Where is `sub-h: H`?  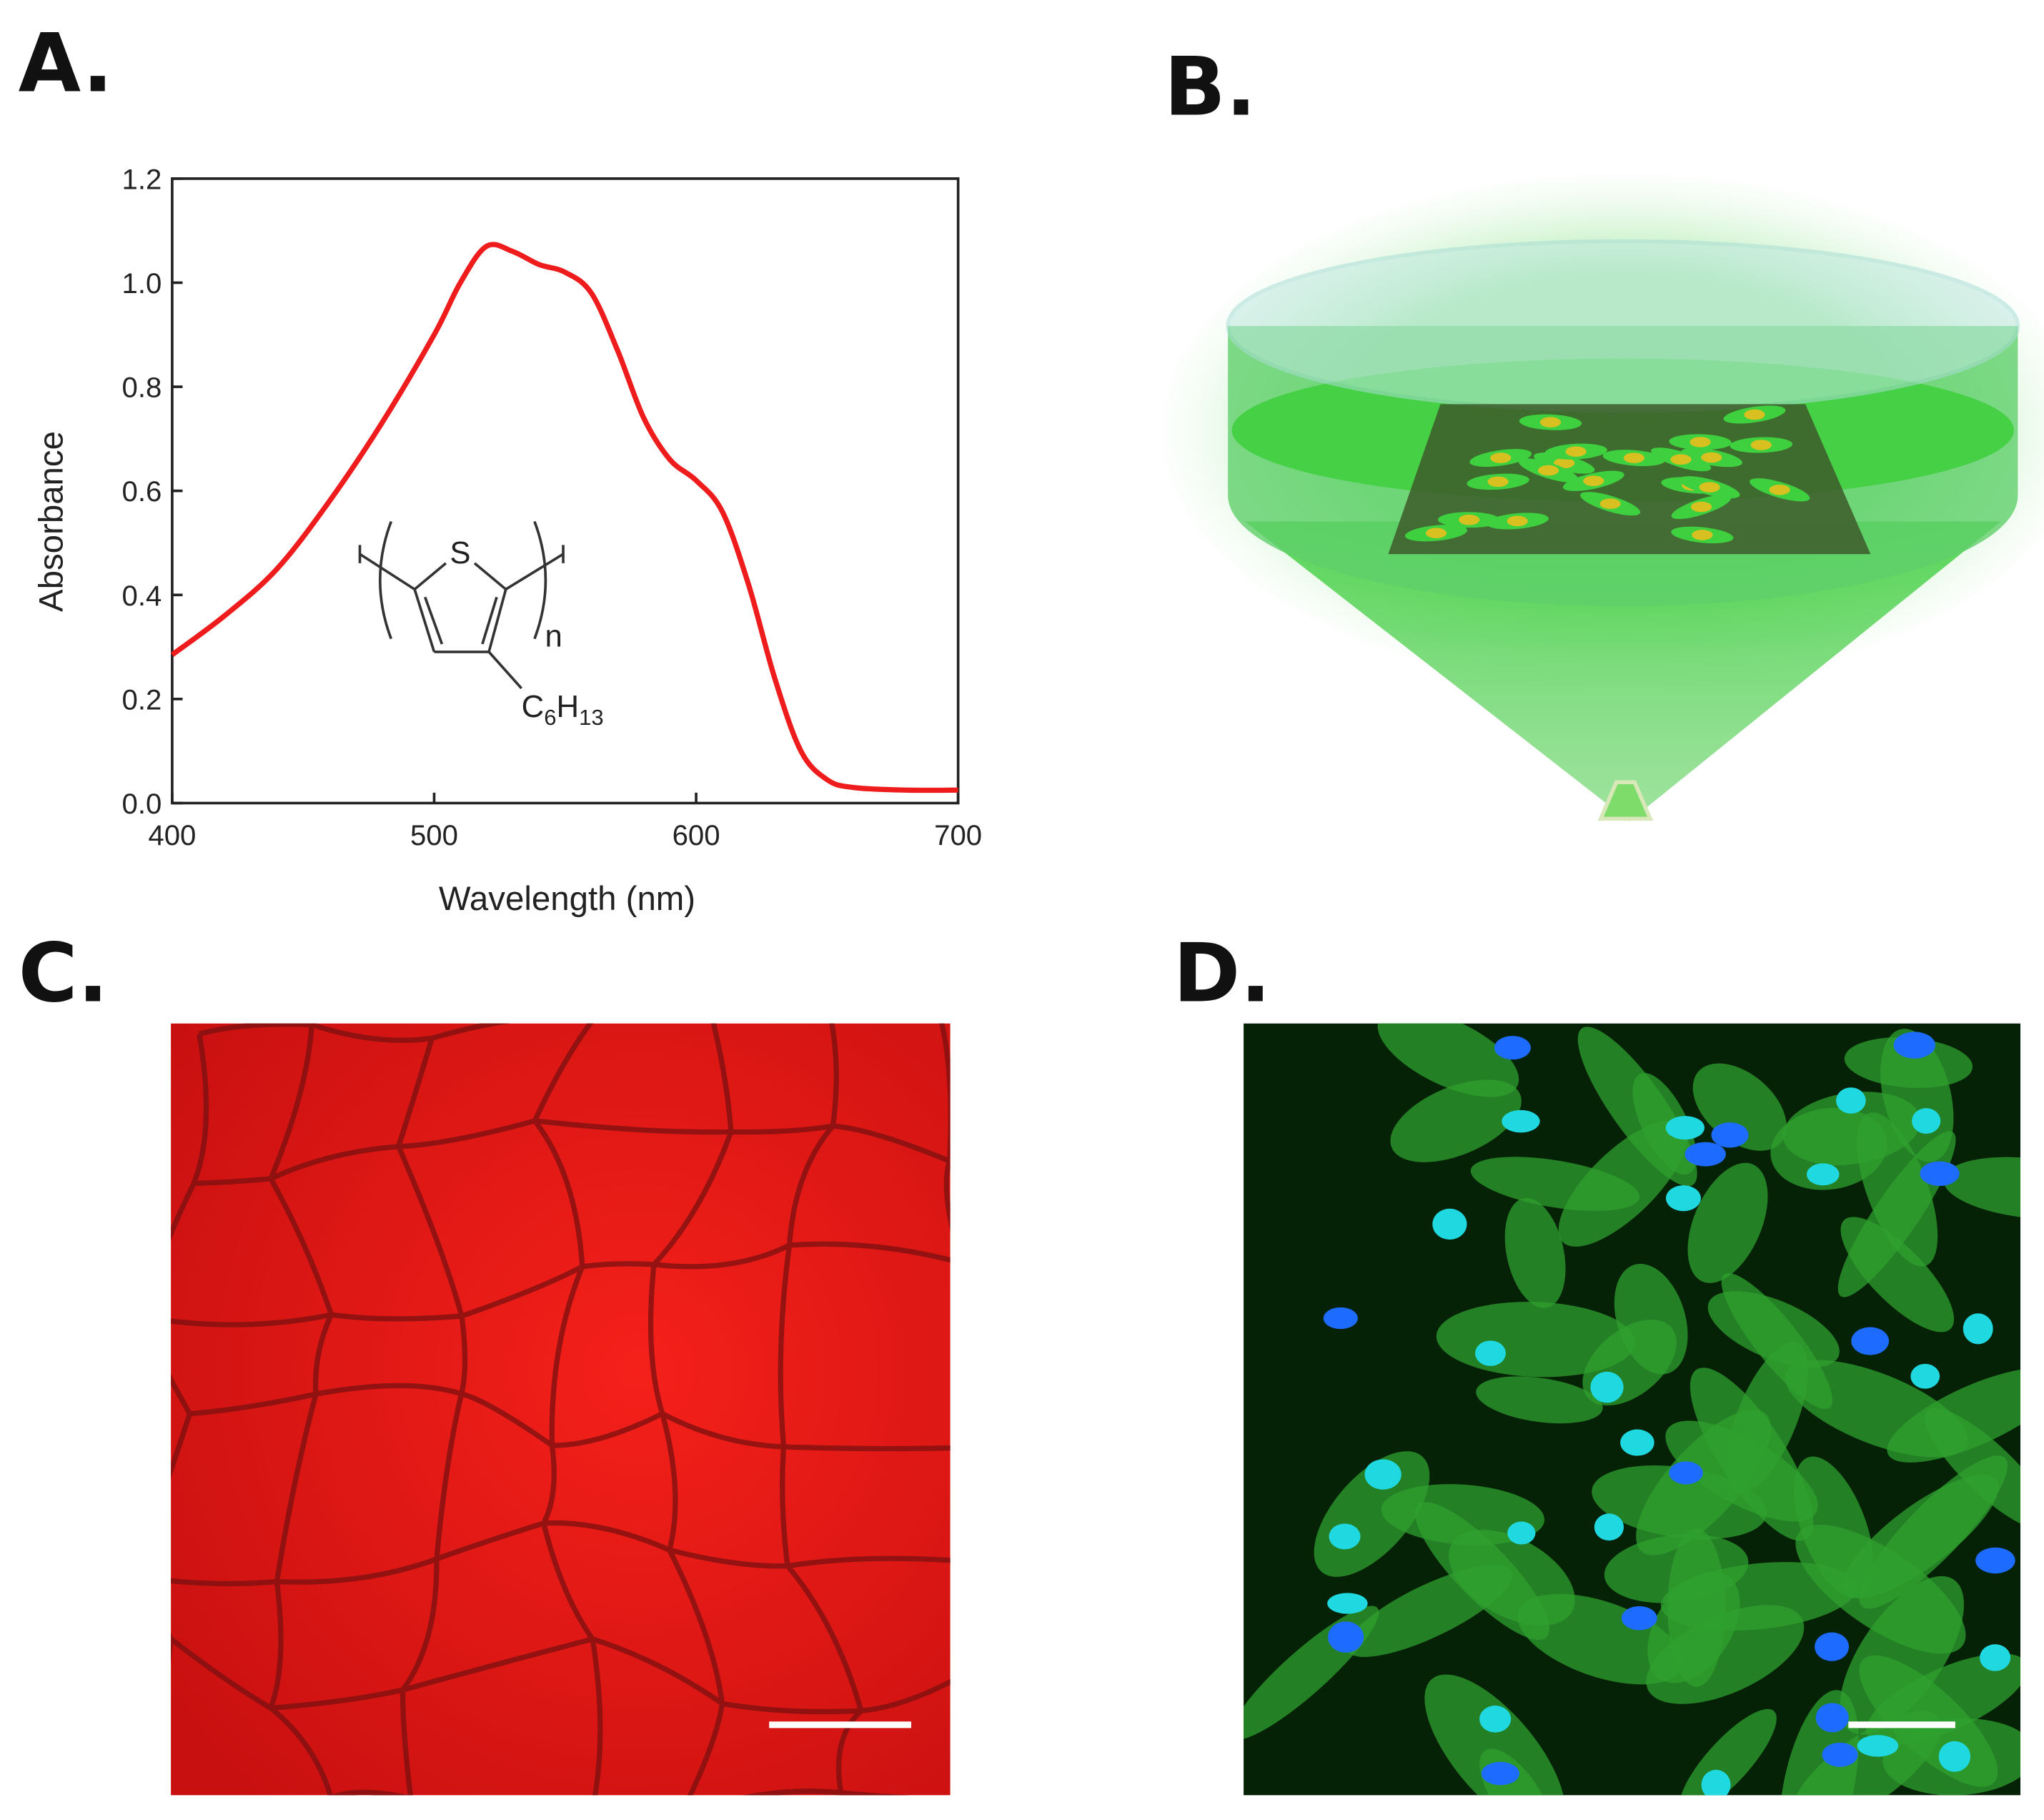
sub-h: H is located at coordinates (568, 706).